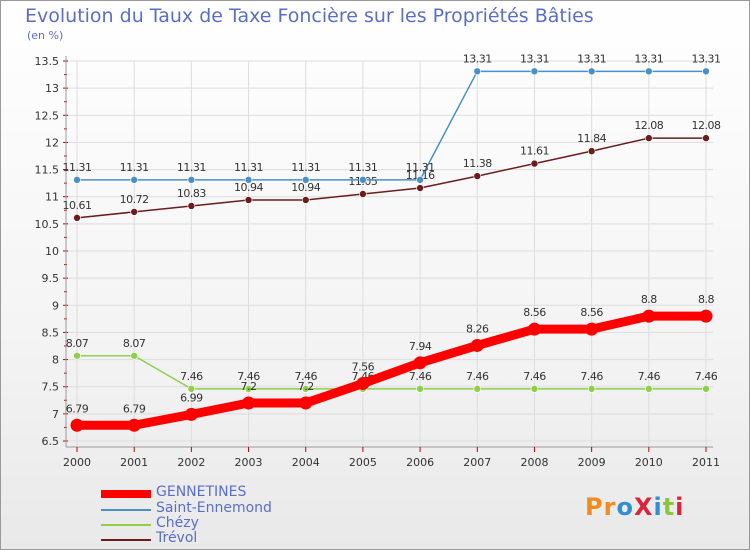  I want to click on y-tick-label: 10.5, so click(47, 224).